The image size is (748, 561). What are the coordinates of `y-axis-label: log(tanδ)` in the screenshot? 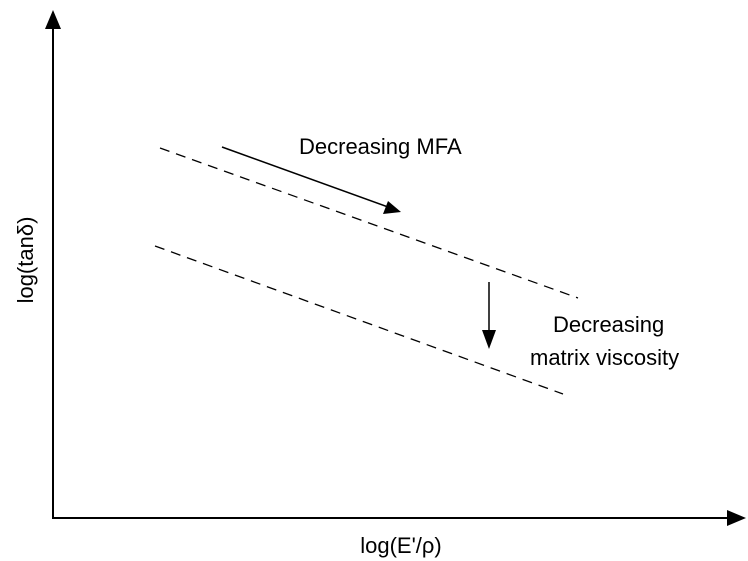 It's located at (25, 260).